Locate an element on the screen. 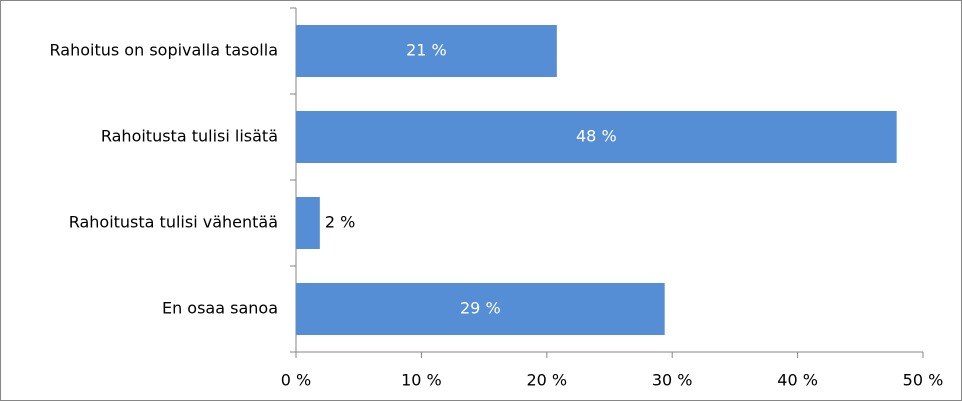 The width and height of the screenshot is (962, 401). value-label: 48 % is located at coordinates (596, 136).